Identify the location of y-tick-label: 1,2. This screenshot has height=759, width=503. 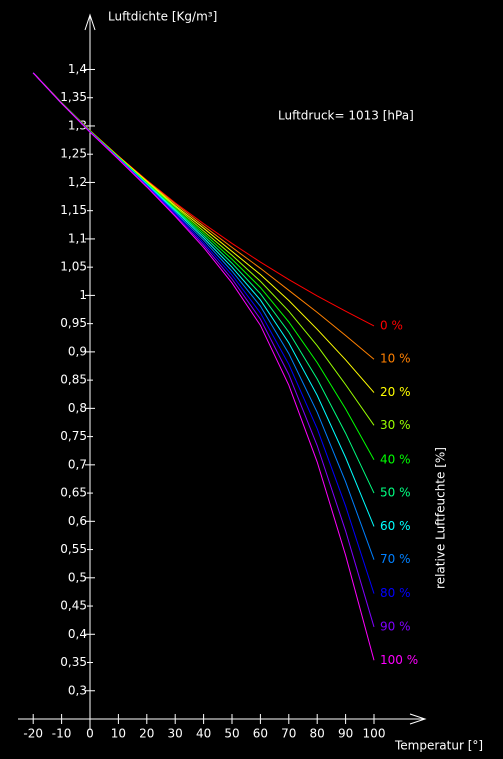
(77, 182).